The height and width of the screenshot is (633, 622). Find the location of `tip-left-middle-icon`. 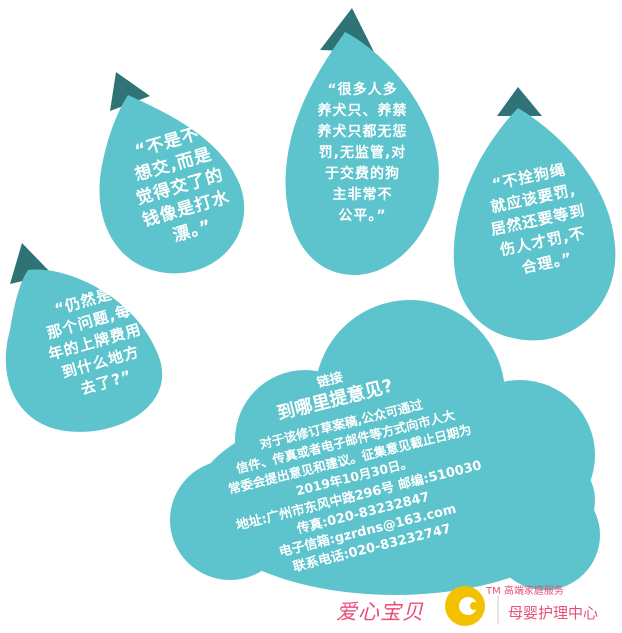

tip-left-middle-icon is located at coordinates (130, 91).